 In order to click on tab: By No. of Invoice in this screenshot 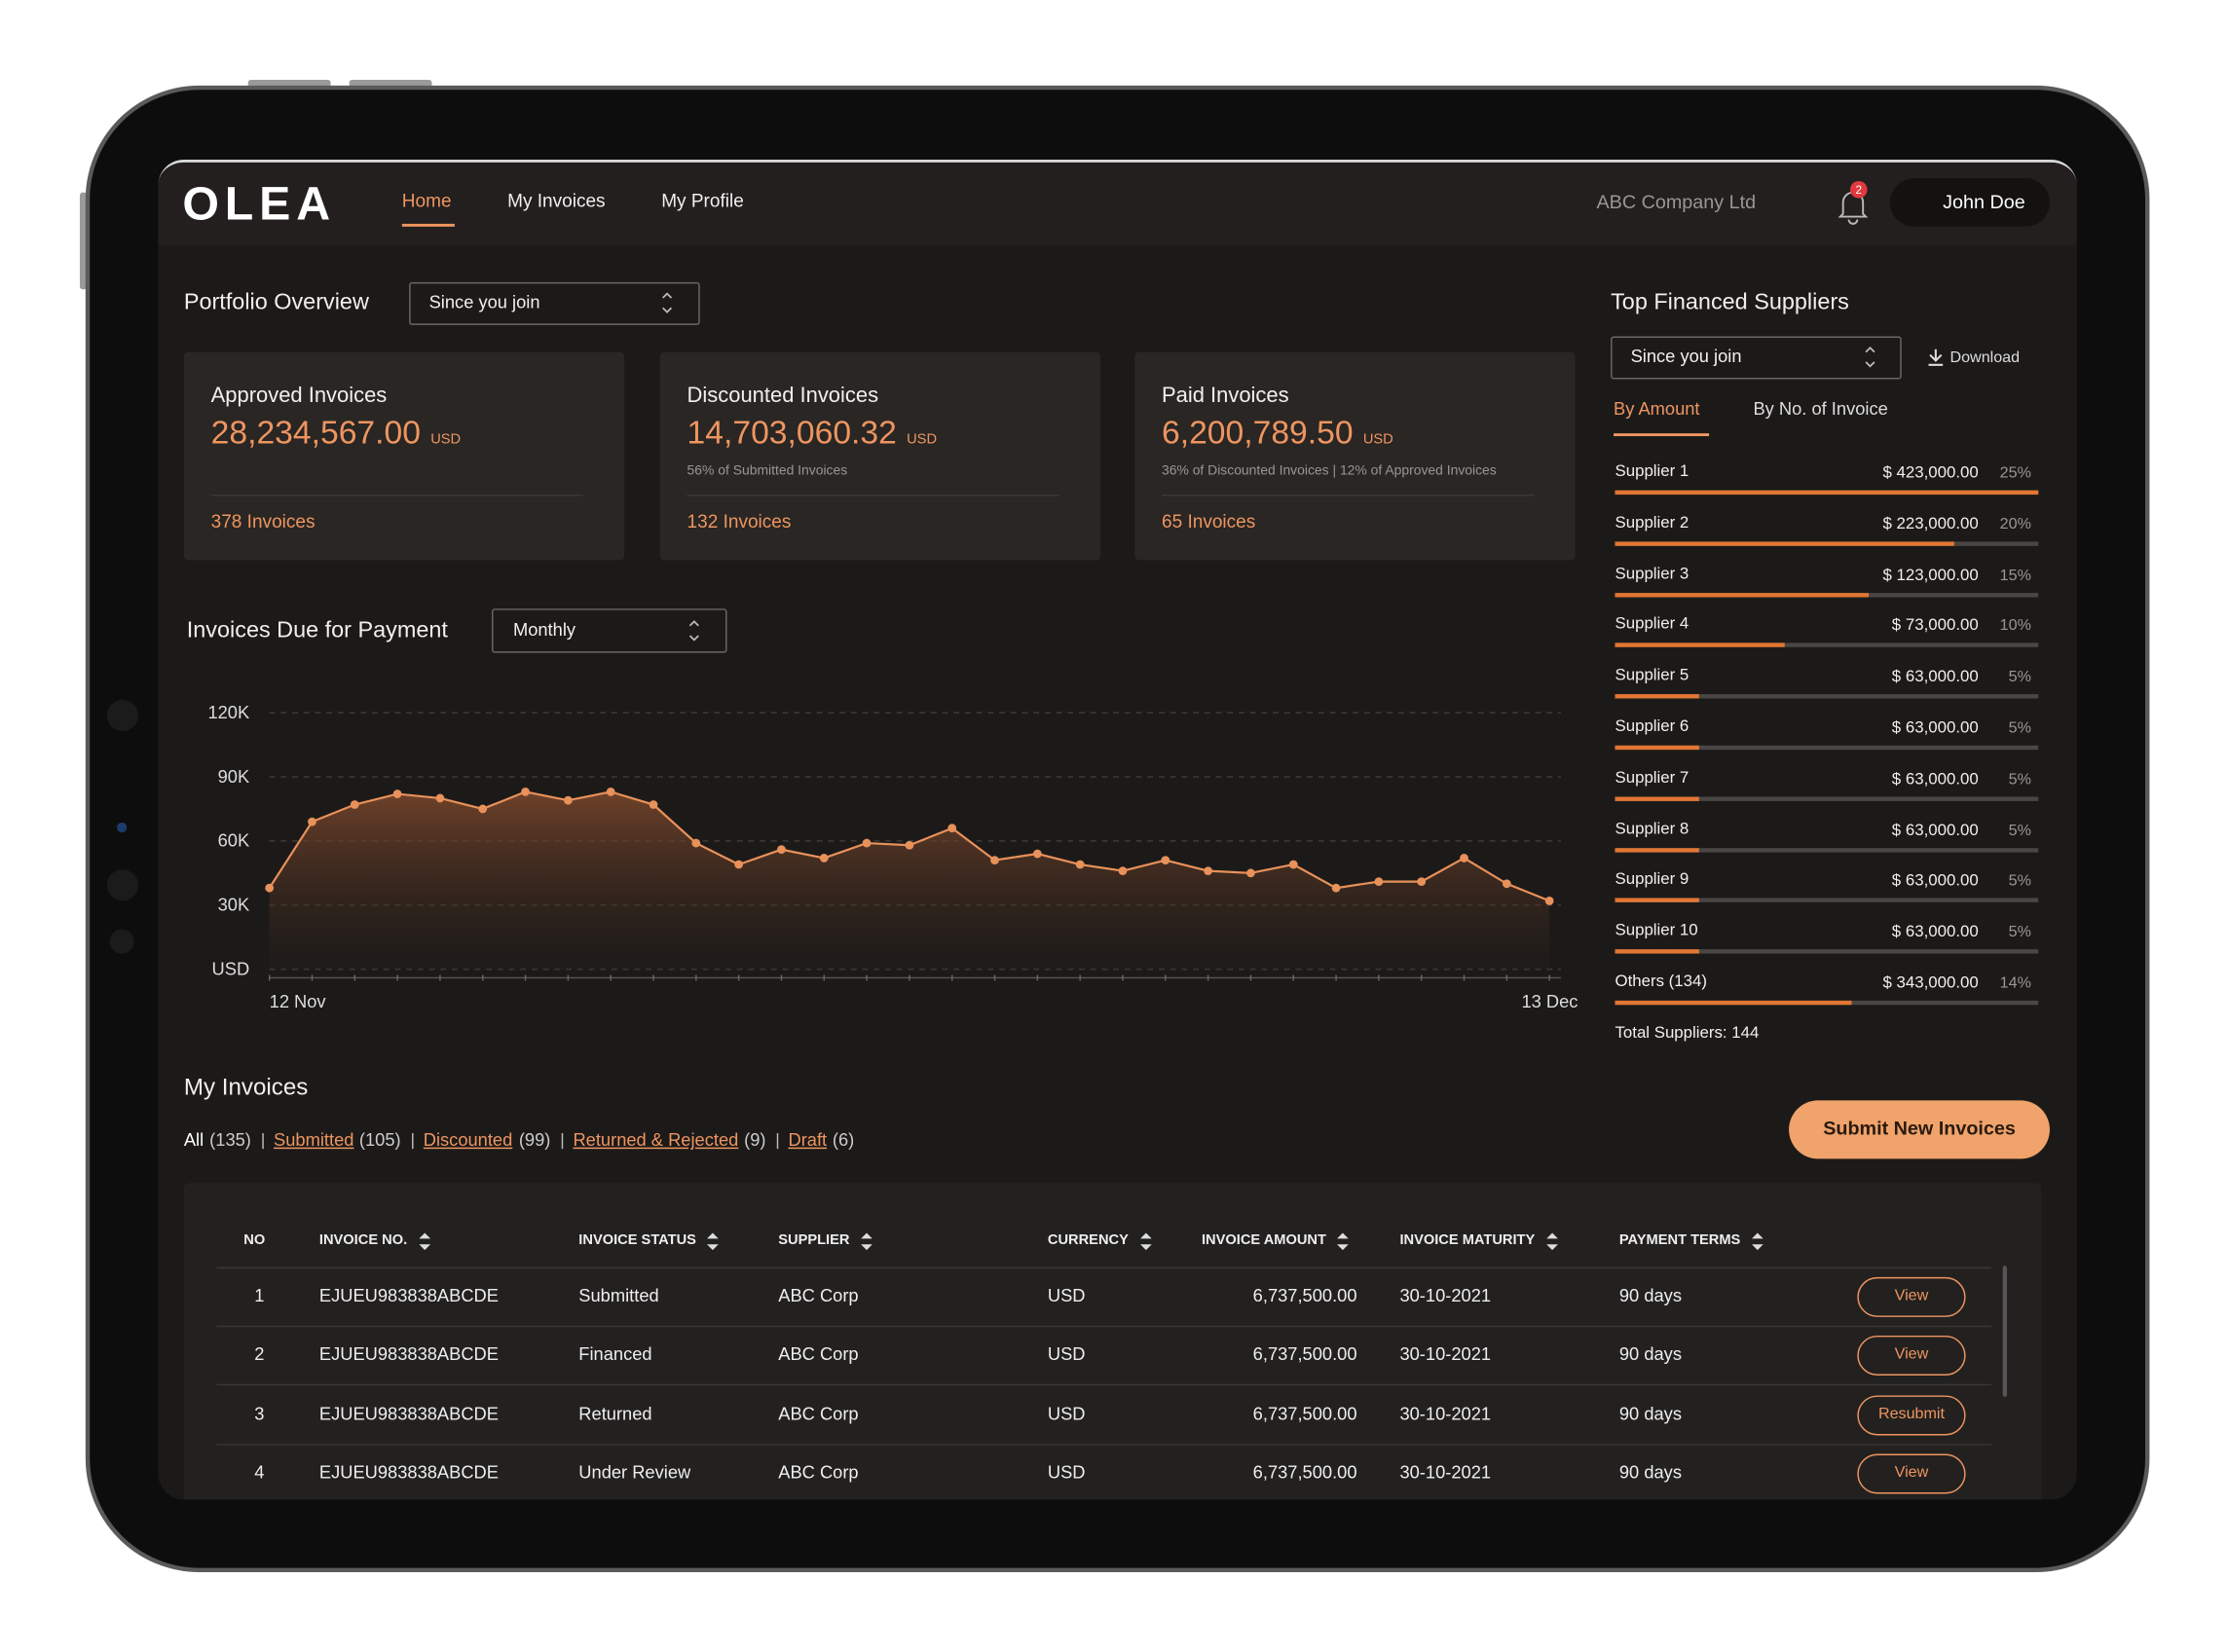, I will do `click(1820, 409)`.